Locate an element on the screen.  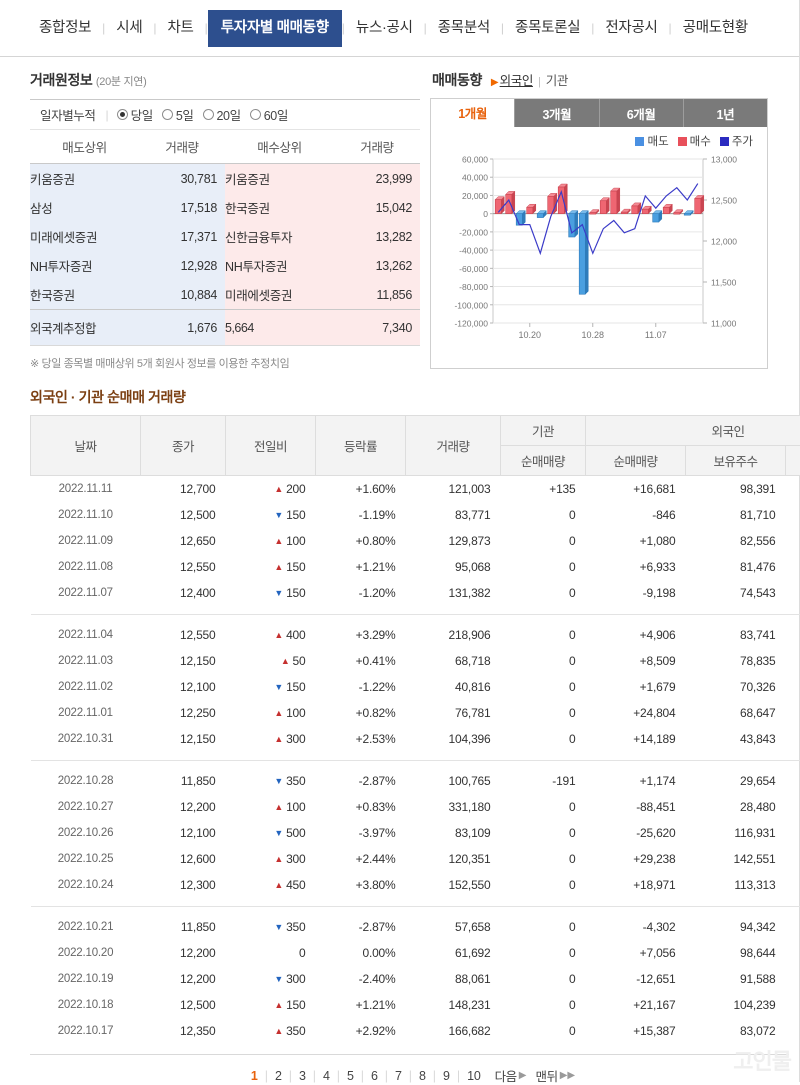
cell-foreign-ratio: 1.09% is located at coordinates (793, 927).